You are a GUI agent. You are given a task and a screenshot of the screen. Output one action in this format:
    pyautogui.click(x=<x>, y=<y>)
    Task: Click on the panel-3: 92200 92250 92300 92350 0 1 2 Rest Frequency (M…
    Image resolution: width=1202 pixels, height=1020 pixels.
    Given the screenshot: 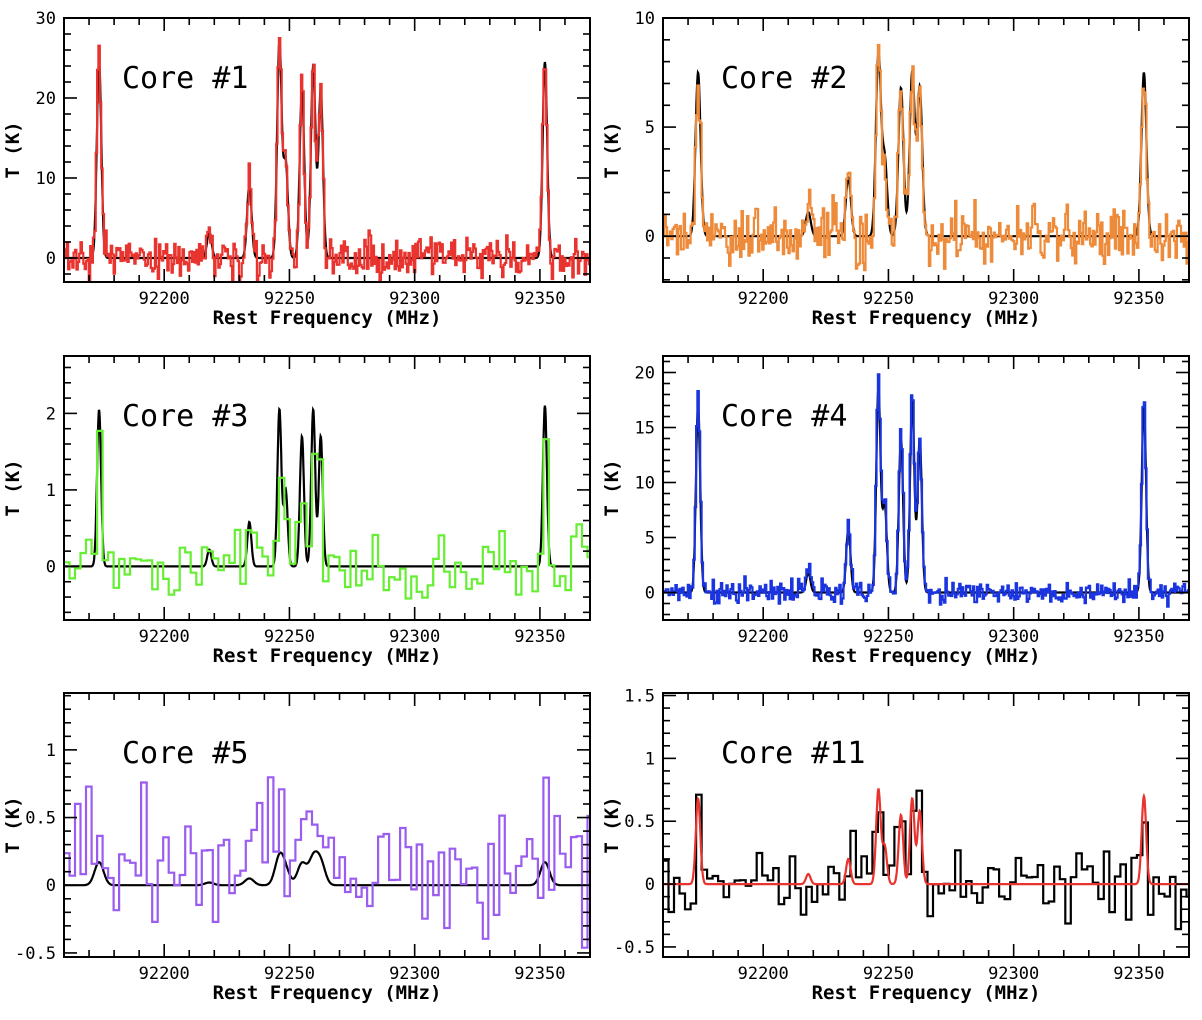 What is the action you would take?
    pyautogui.click(x=296, y=511)
    